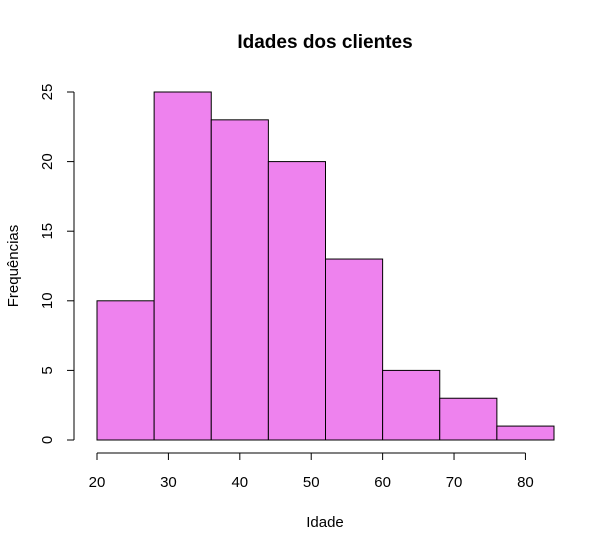 Image resolution: width=613 pixels, height=557 pixels. Describe the element at coordinates (47, 231) in the screenshot. I see `y-tick-label: 15` at that location.